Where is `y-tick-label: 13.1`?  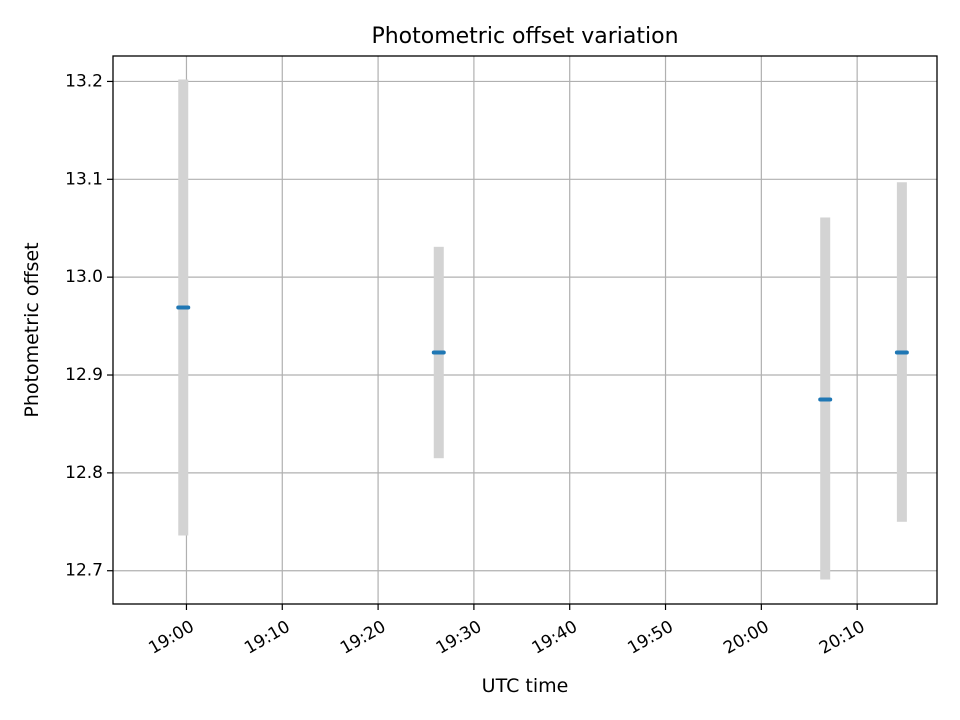 y-tick-label: 13.1 is located at coordinates (84, 179).